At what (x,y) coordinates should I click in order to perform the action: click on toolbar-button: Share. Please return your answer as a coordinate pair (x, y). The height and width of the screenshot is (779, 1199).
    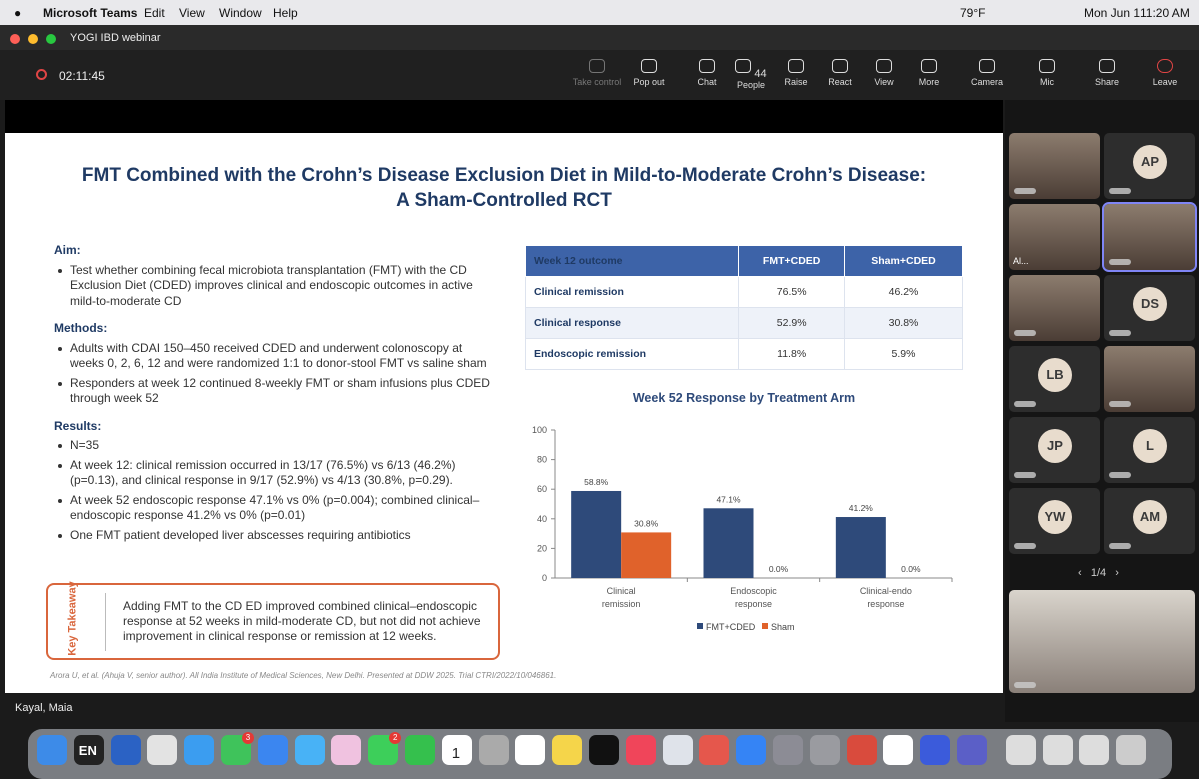
    Looking at the image, I should click on (1107, 76).